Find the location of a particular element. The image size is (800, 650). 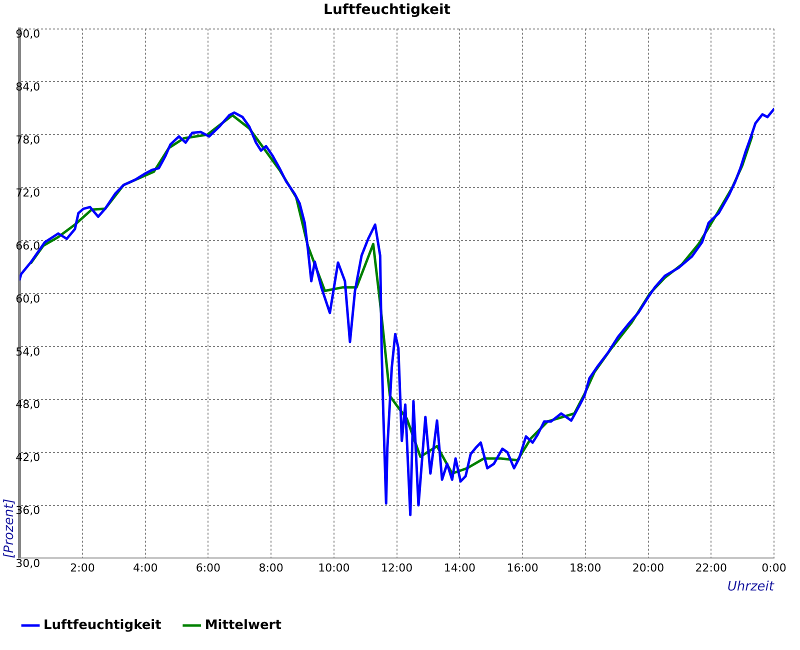

y-tick-label: 78,0 is located at coordinates (28, 140).